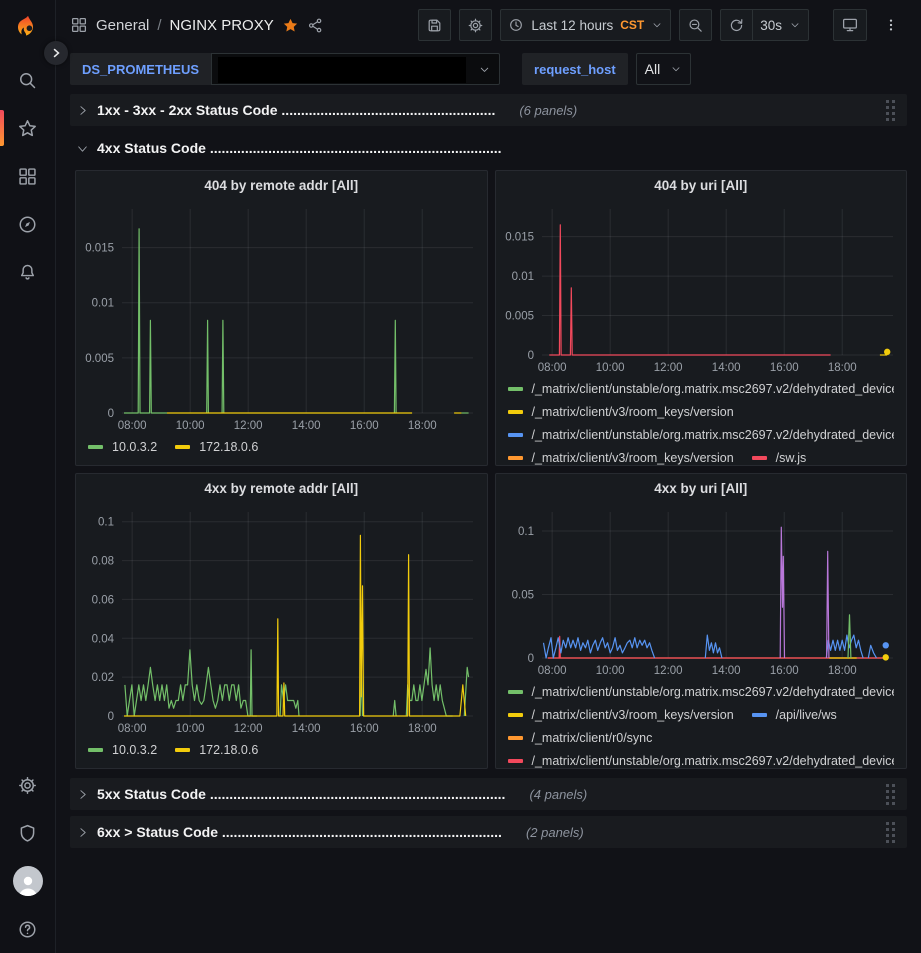 Image resolution: width=921 pixels, height=953 pixels. I want to click on zoom-out-time-button, so click(696, 25).